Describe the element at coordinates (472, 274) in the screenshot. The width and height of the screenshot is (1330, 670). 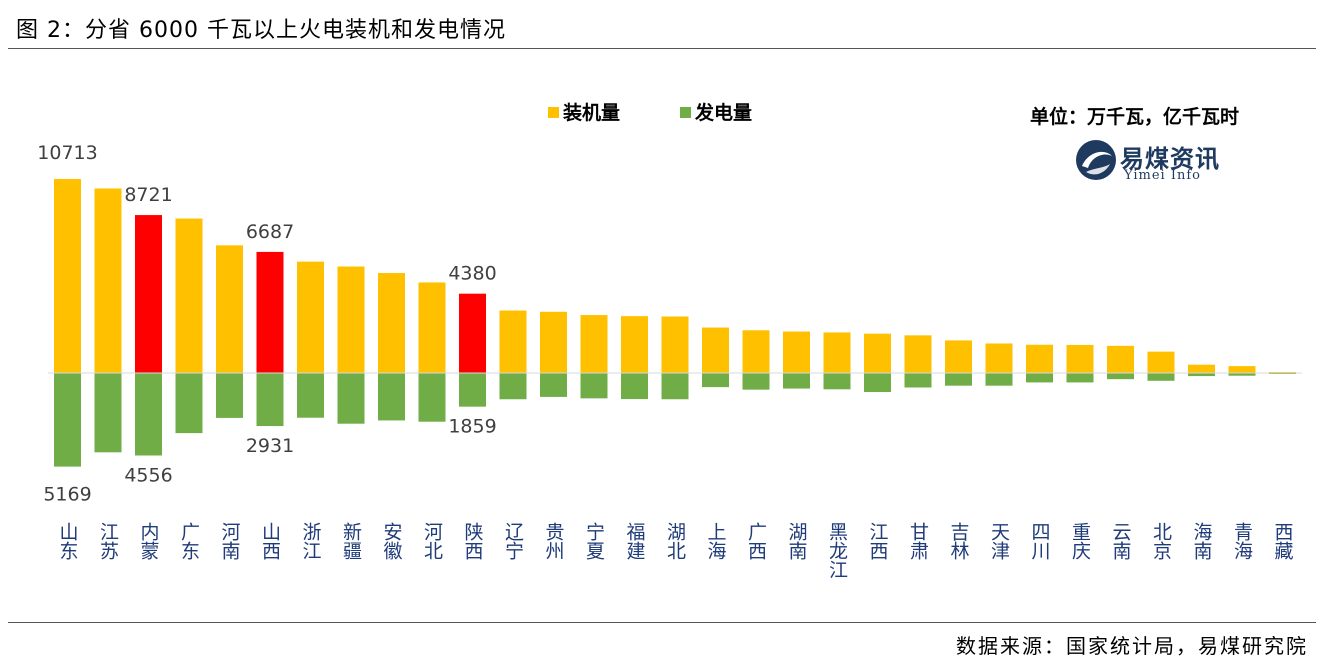
I see `data-label-3: 4380` at that location.